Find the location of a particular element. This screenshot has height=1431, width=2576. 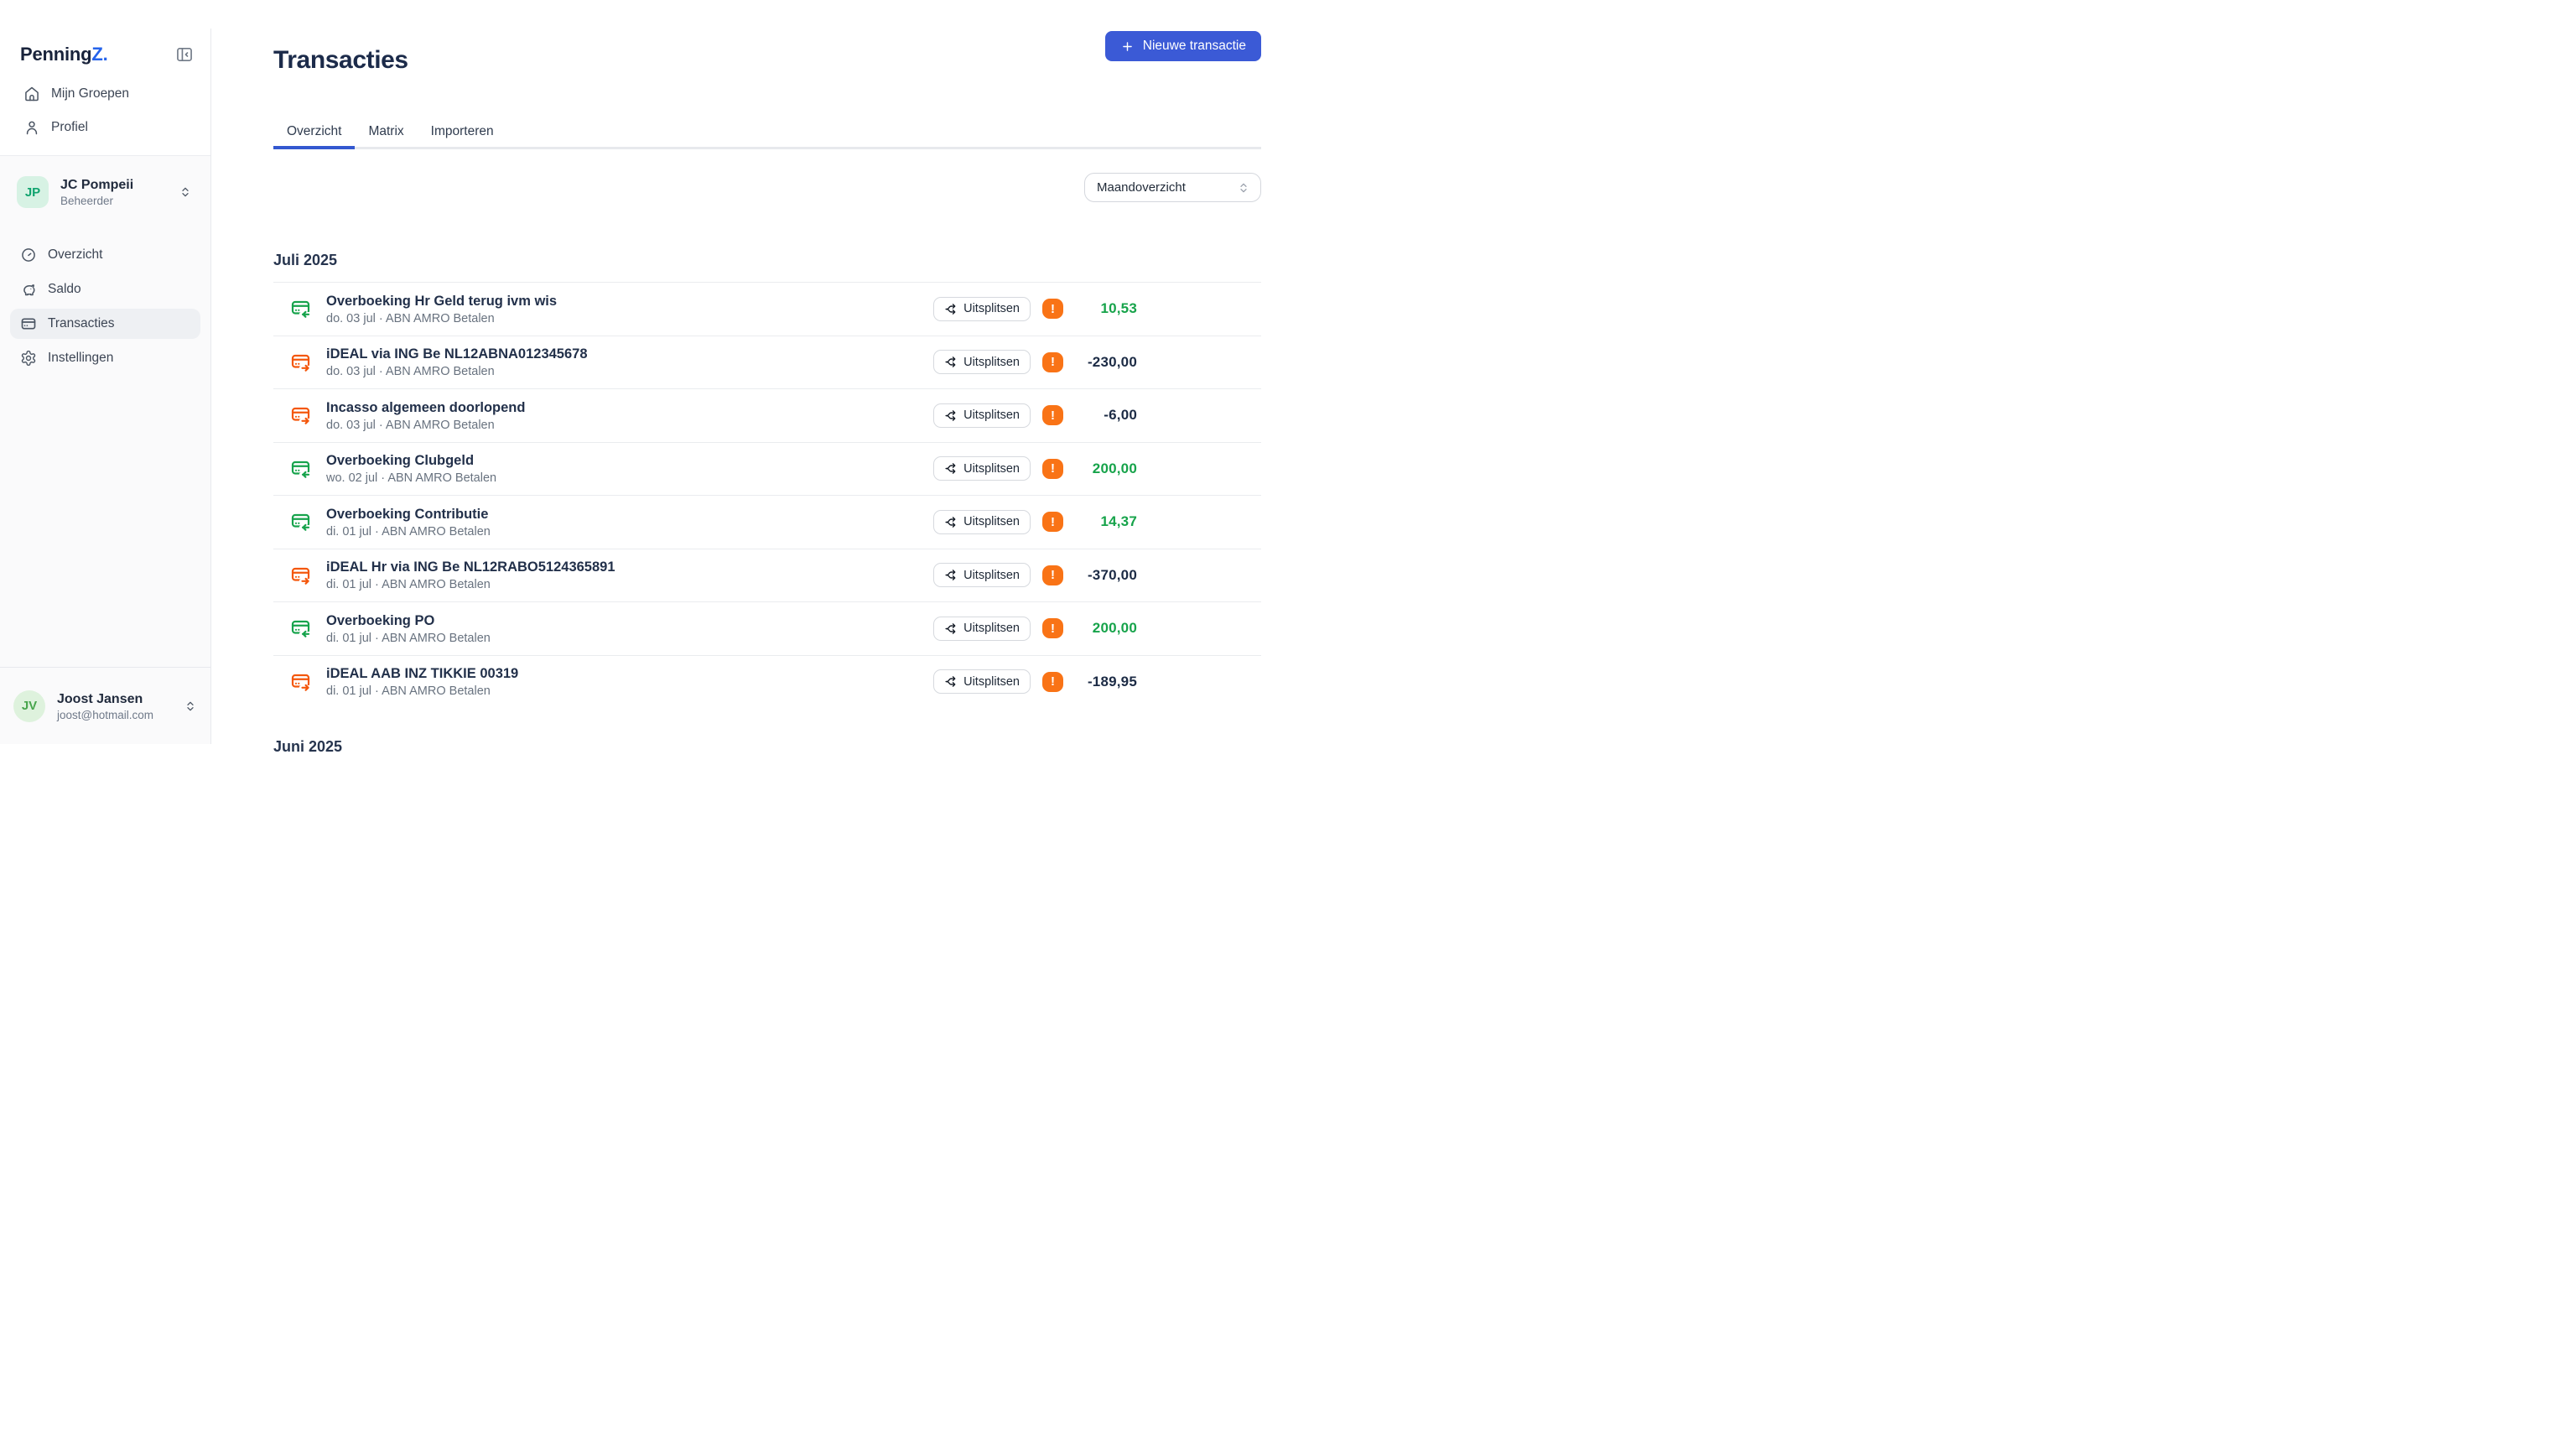

sidebar-item-overzicht: Overzicht is located at coordinates (105, 255).